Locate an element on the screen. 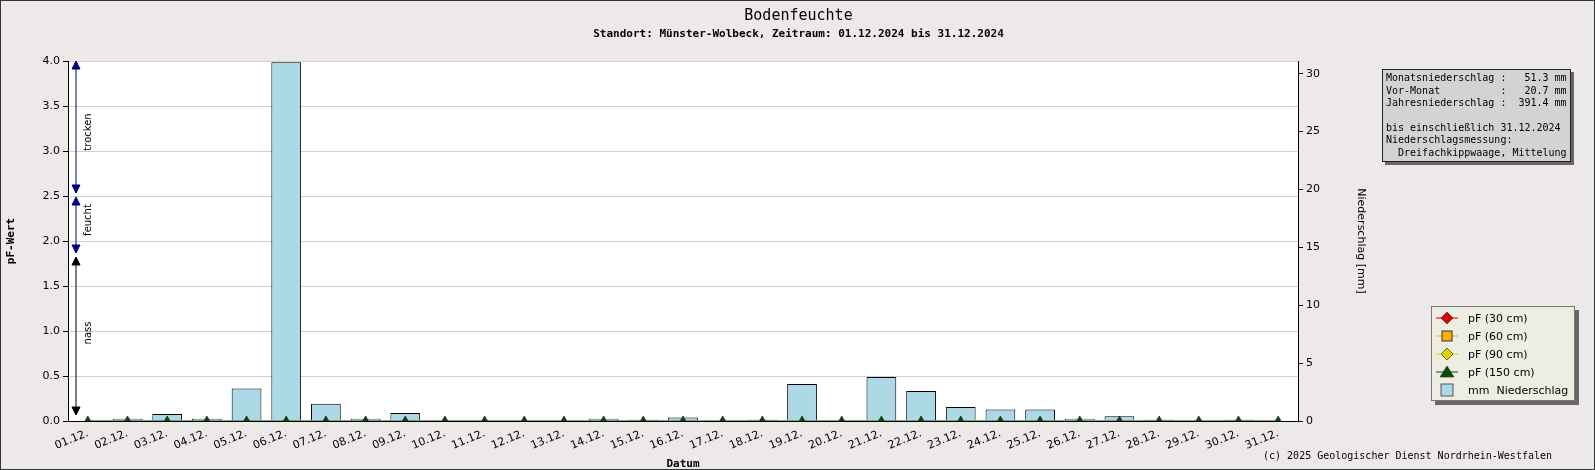  legend-label: pF (150 cm) is located at coordinates (1501, 372).